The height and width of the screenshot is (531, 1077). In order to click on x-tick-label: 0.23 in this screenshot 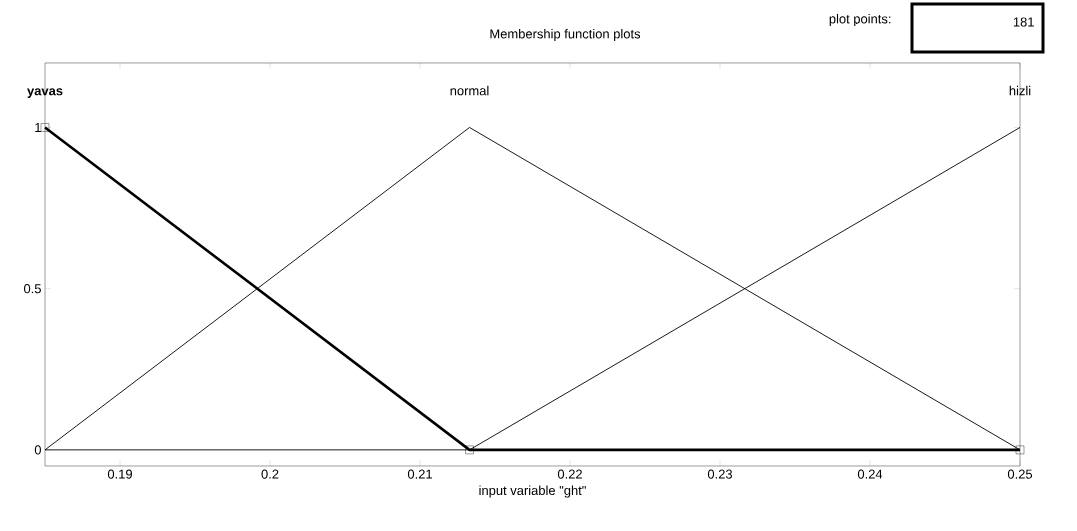, I will do `click(720, 474)`.